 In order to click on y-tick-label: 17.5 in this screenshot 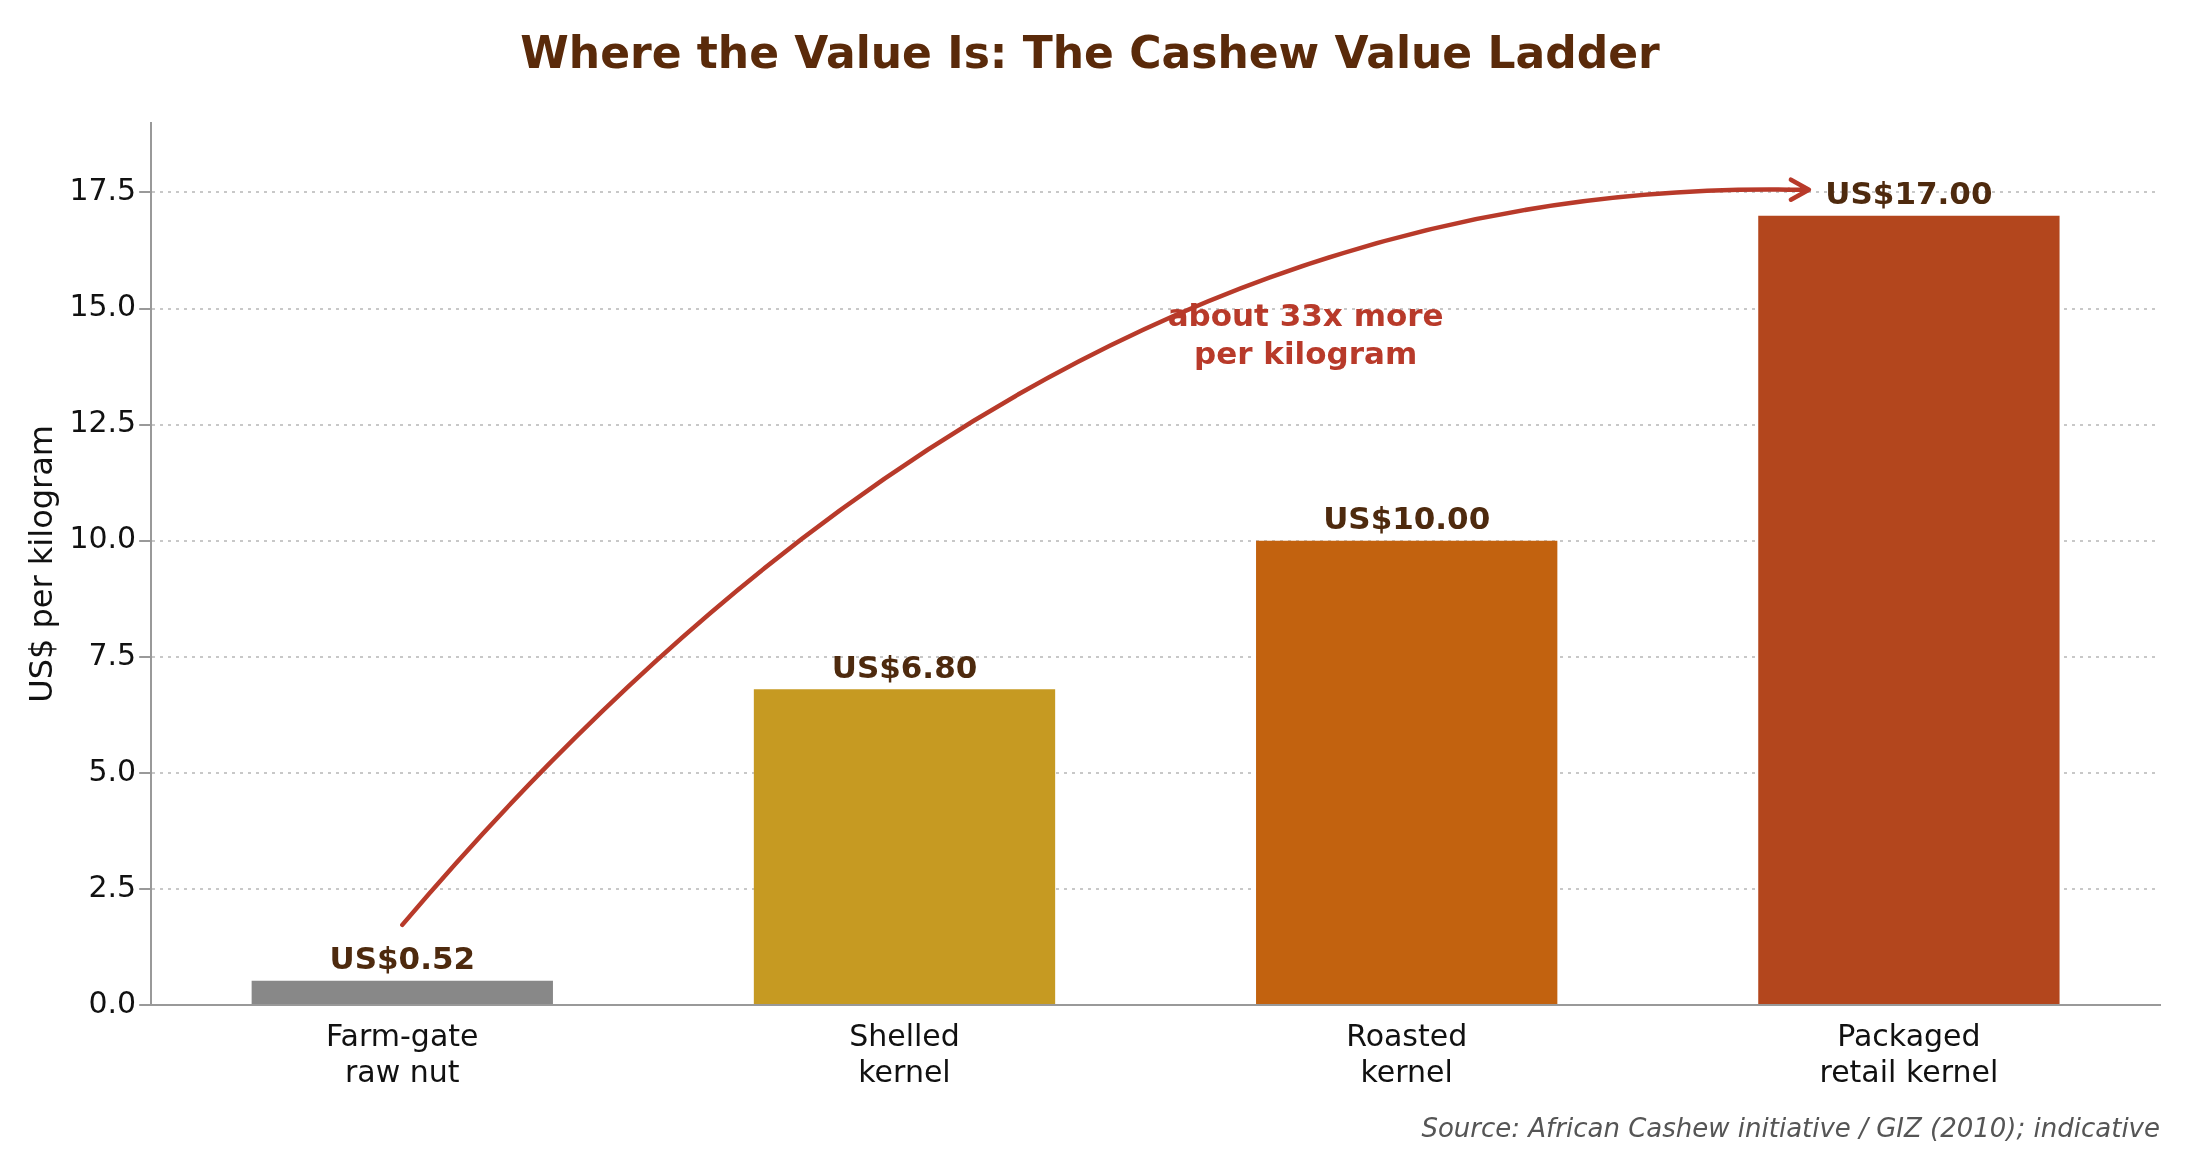, I will do `click(103, 190)`.